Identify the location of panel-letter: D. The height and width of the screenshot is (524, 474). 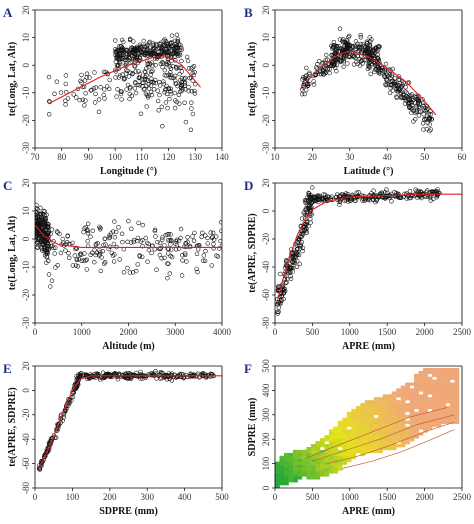
(248, 185).